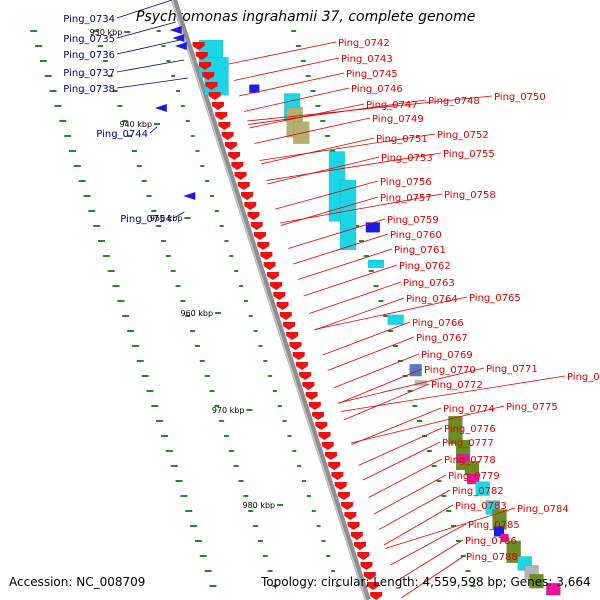  I want to click on reverse-gene-label: Ping_0744, so click(122, 134).